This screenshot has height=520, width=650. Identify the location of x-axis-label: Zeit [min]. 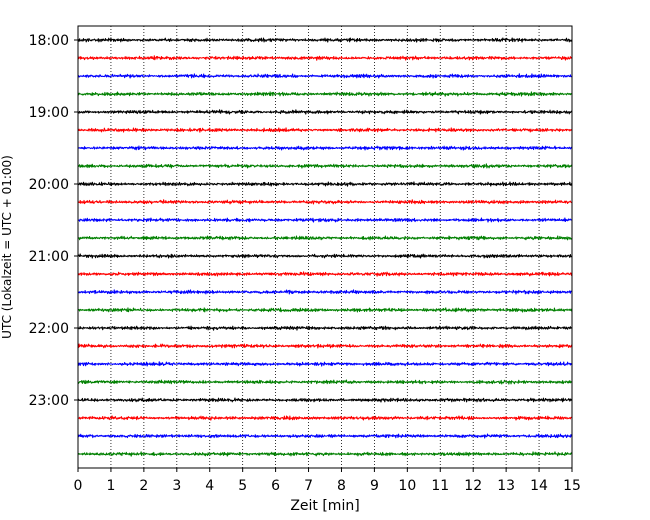
(324, 506).